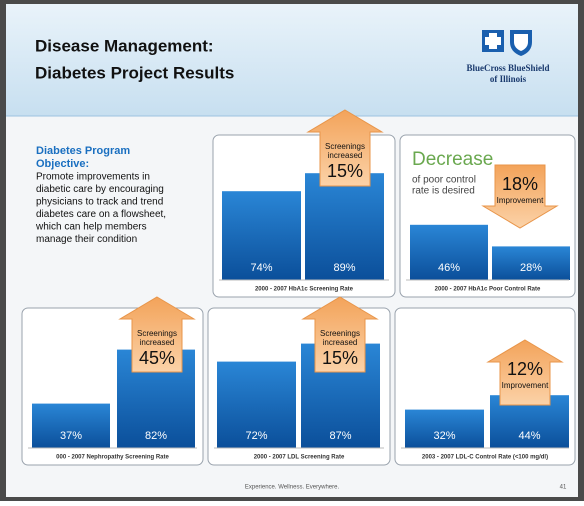 This screenshot has height=506, width=584. Describe the element at coordinates (344, 268) in the screenshot. I see `value-label: 89%` at that location.